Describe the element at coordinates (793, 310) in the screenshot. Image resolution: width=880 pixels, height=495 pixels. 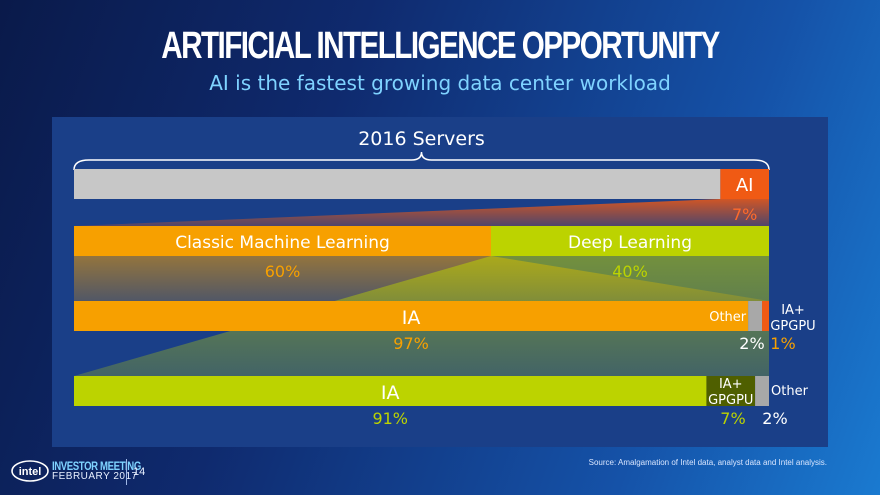
I see `label-classic-gpgpu-1: IA+` at that location.